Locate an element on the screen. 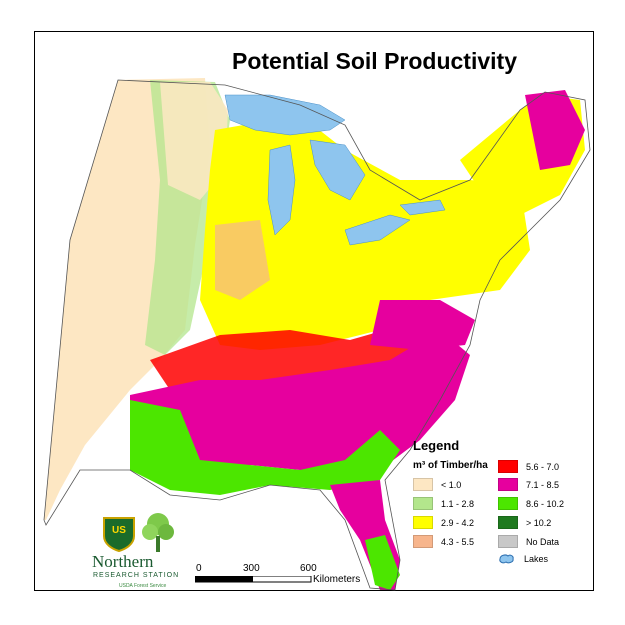 The height and width of the screenshot is (625, 625). lake-huron is located at coordinates (337, 170).